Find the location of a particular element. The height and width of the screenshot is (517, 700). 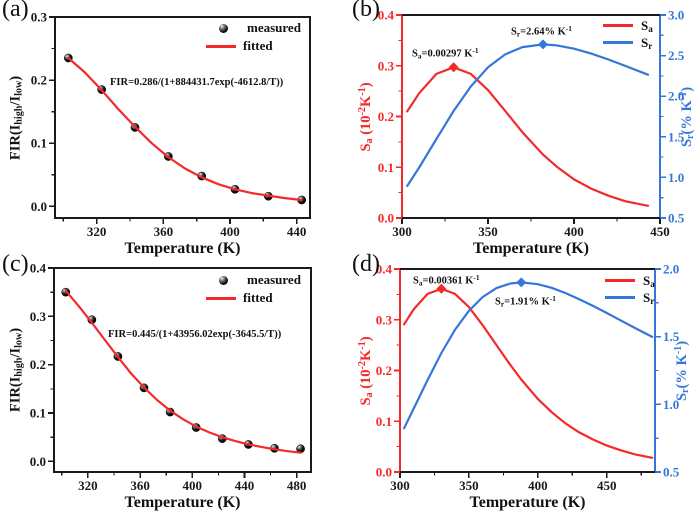

series-line-Sr is located at coordinates (528, 115).